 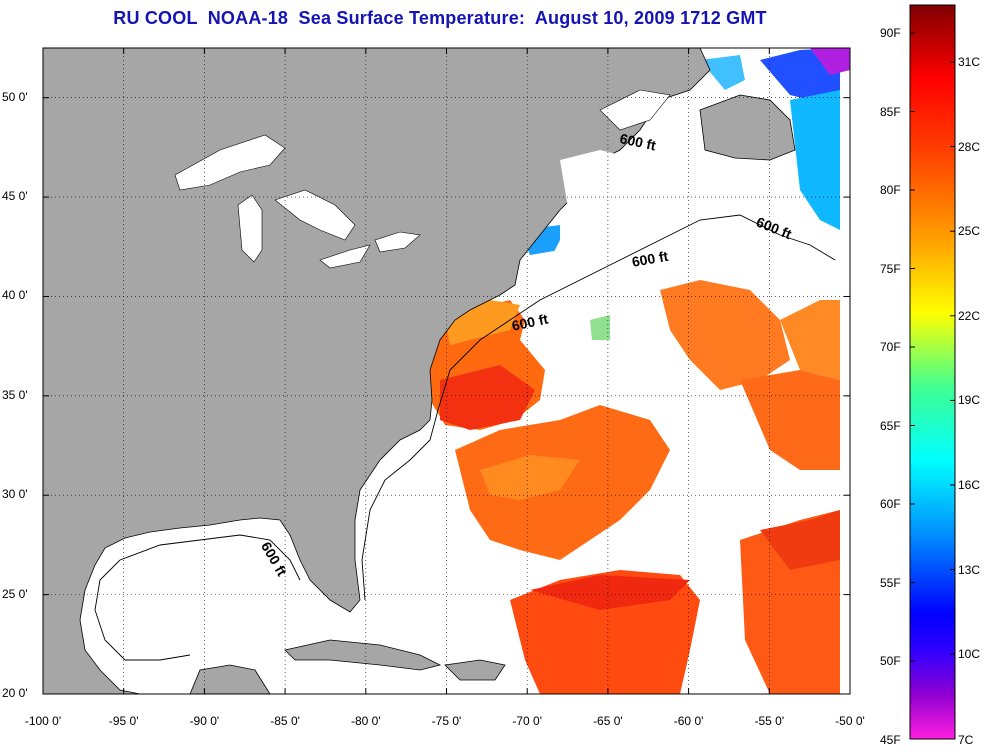 What do you see at coordinates (15, 593) in the screenshot?
I see `y-tick-label: 25 0'` at bounding box center [15, 593].